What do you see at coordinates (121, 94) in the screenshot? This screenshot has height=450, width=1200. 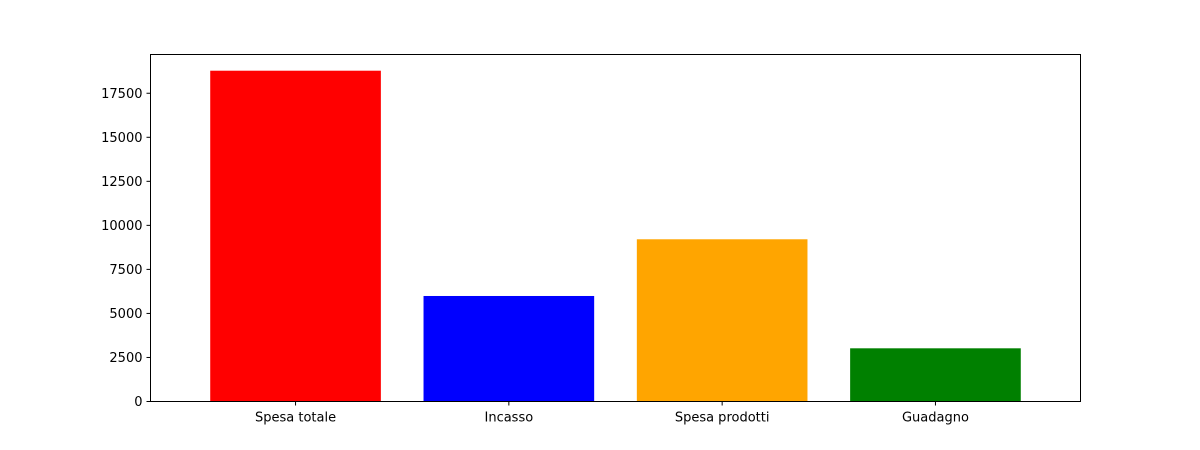 I see `y-tick-label: 17500` at bounding box center [121, 94].